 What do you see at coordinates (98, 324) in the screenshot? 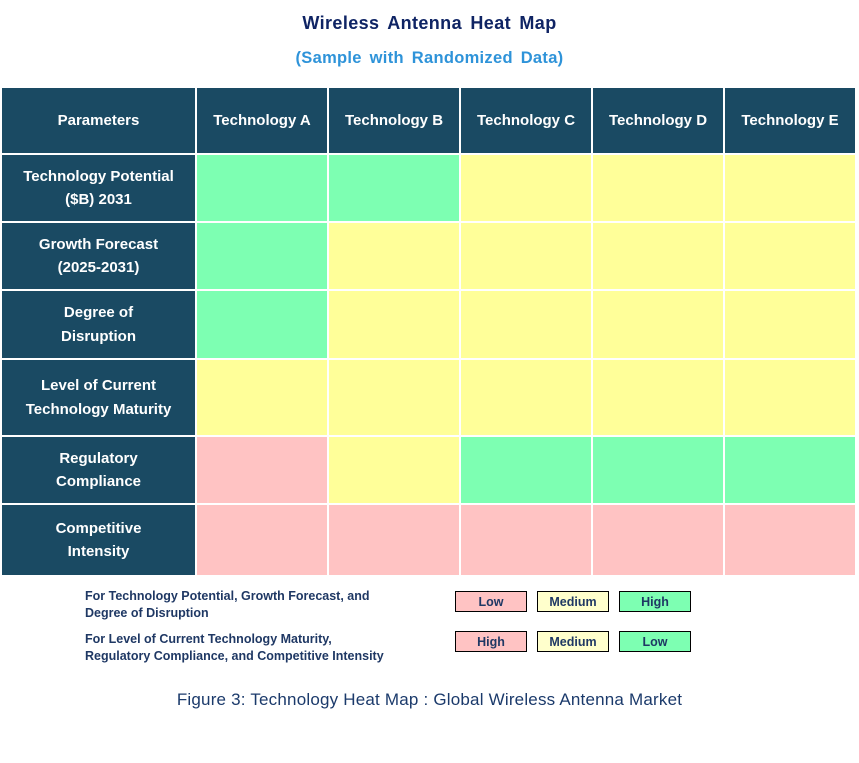
I see `row-label: Degree of Disruption` at bounding box center [98, 324].